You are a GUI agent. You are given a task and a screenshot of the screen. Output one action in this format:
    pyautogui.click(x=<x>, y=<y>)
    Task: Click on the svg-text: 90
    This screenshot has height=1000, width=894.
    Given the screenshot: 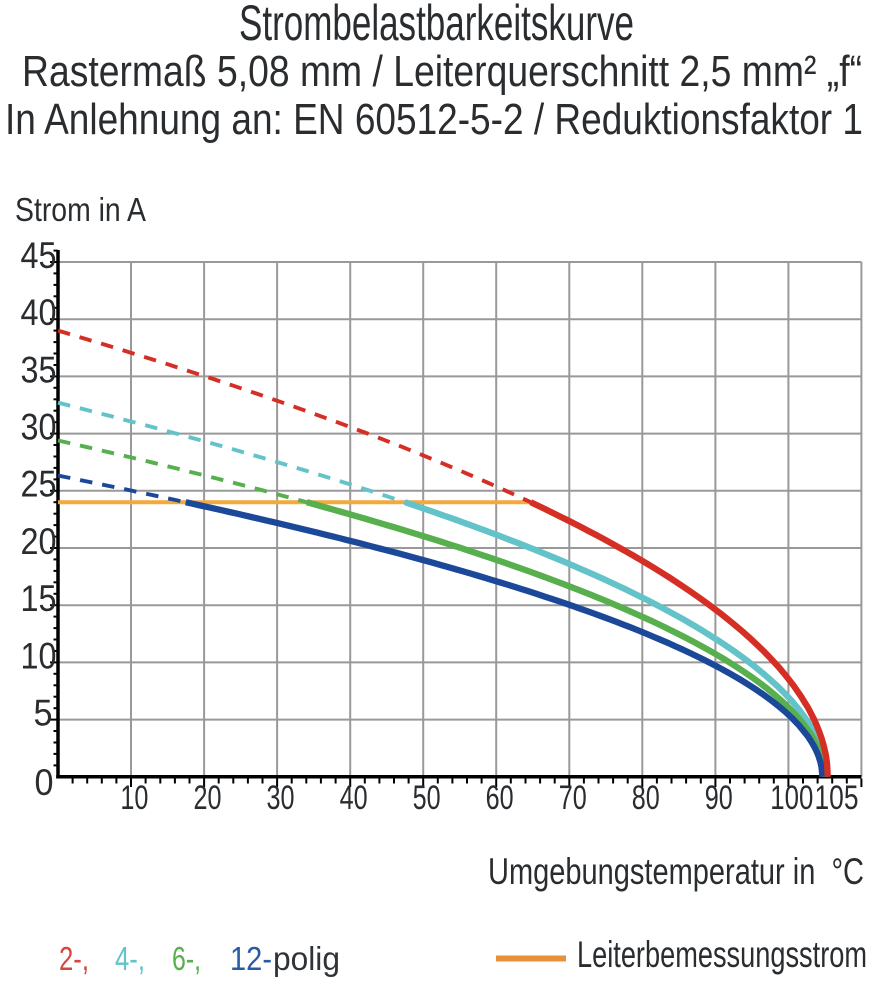 What is the action you would take?
    pyautogui.click(x=719, y=798)
    